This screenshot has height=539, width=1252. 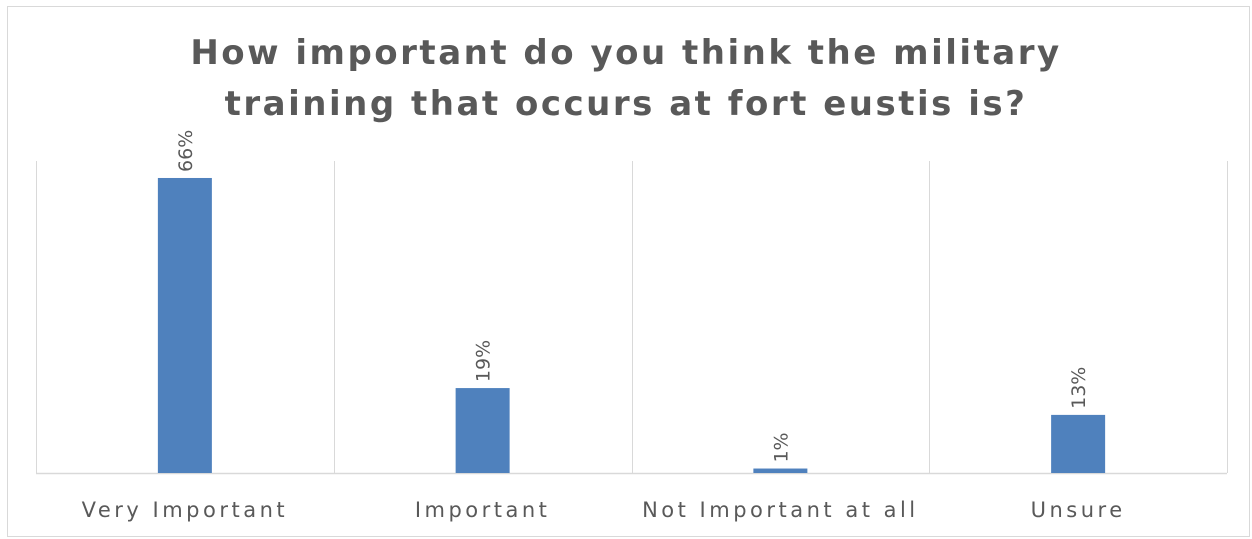 I want to click on chart-title-line-2: training that occurs at fort eustis is?, so click(x=626, y=104).